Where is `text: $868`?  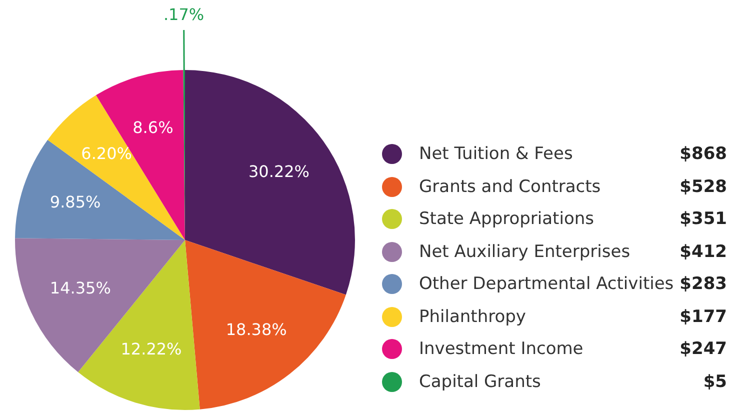
text: $868 is located at coordinates (703, 154).